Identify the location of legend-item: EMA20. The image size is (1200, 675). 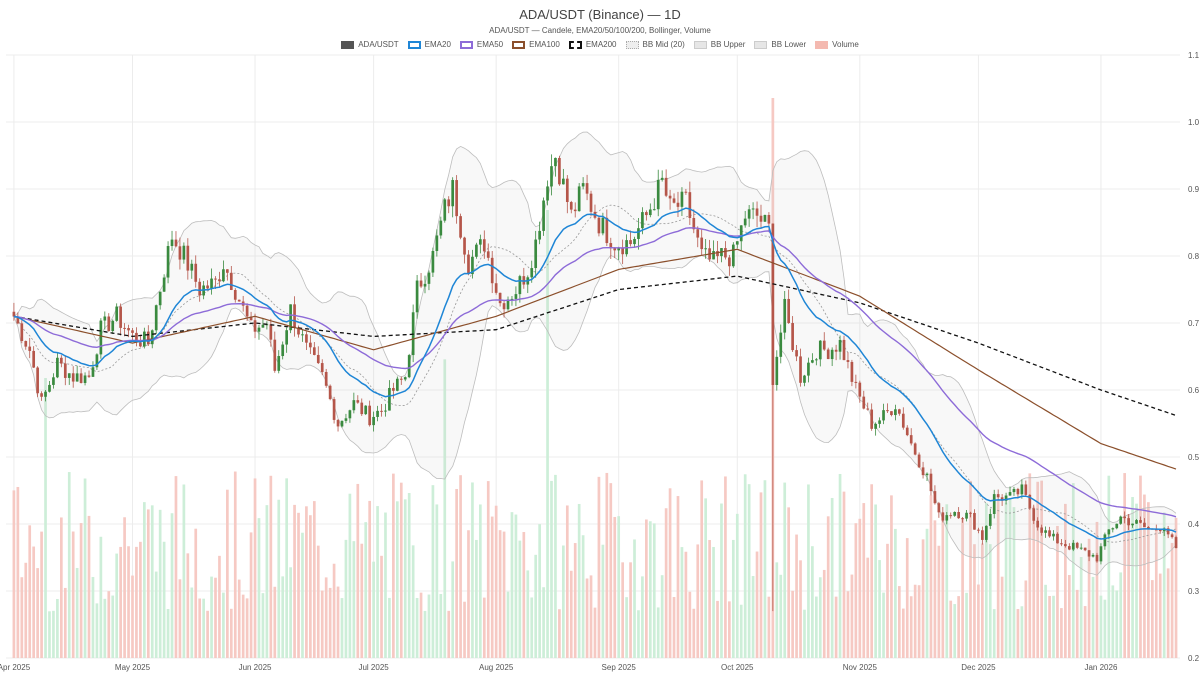
(429, 44).